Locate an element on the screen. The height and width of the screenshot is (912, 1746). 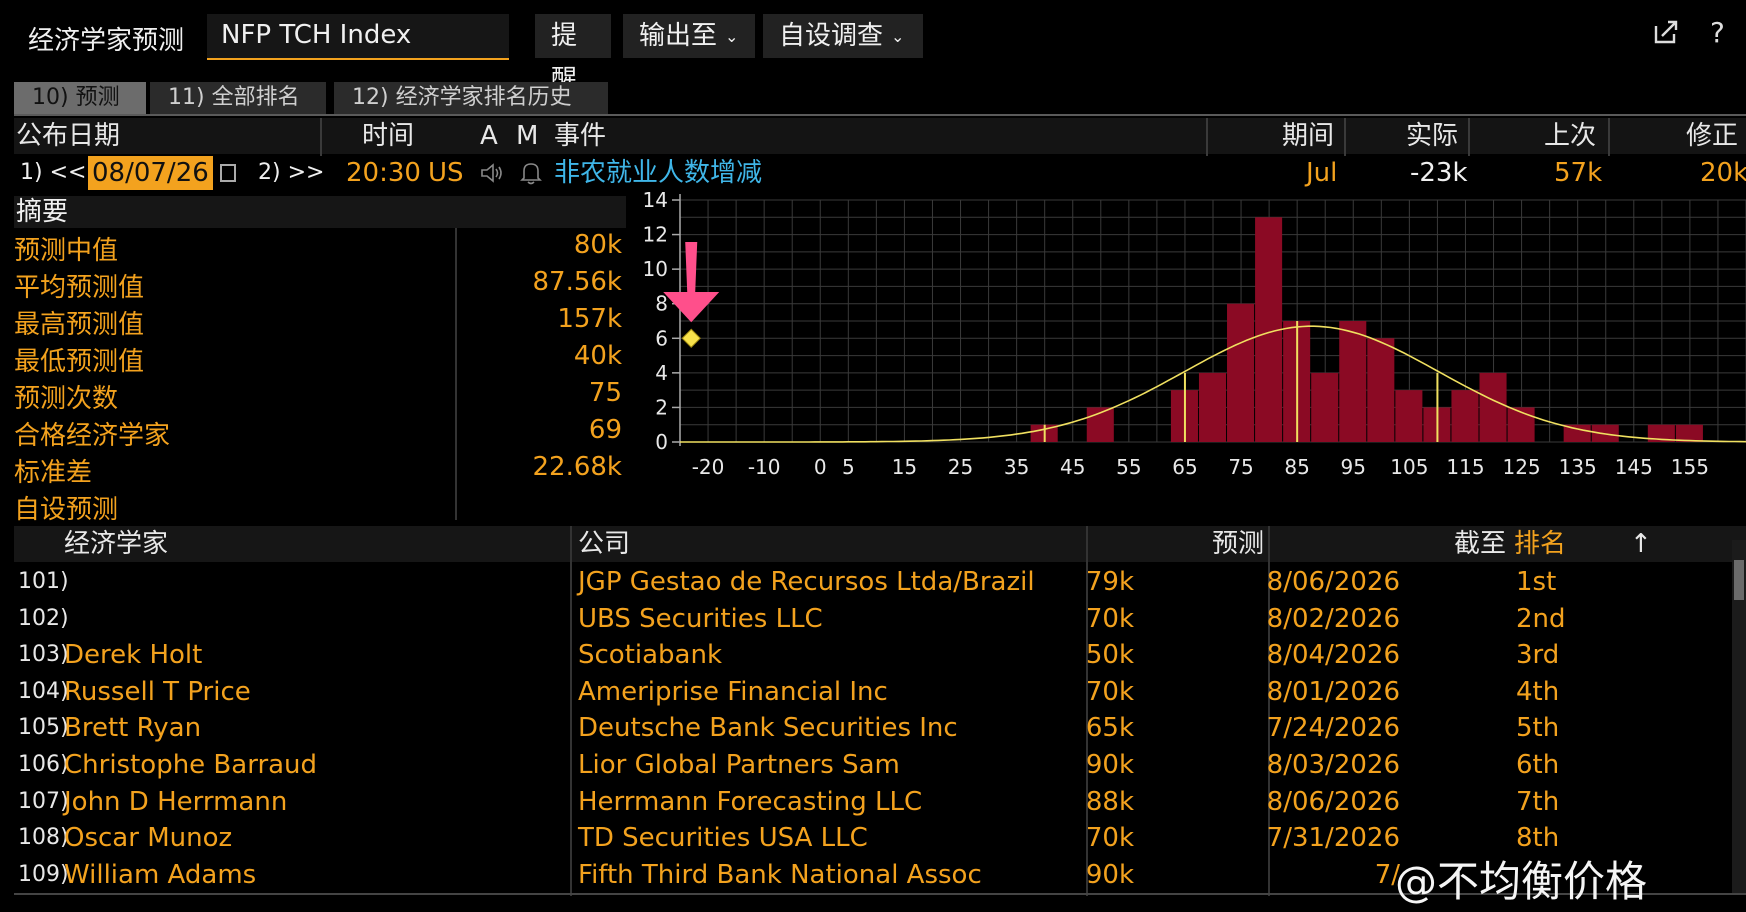
col-m: M is located at coordinates (527, 136).